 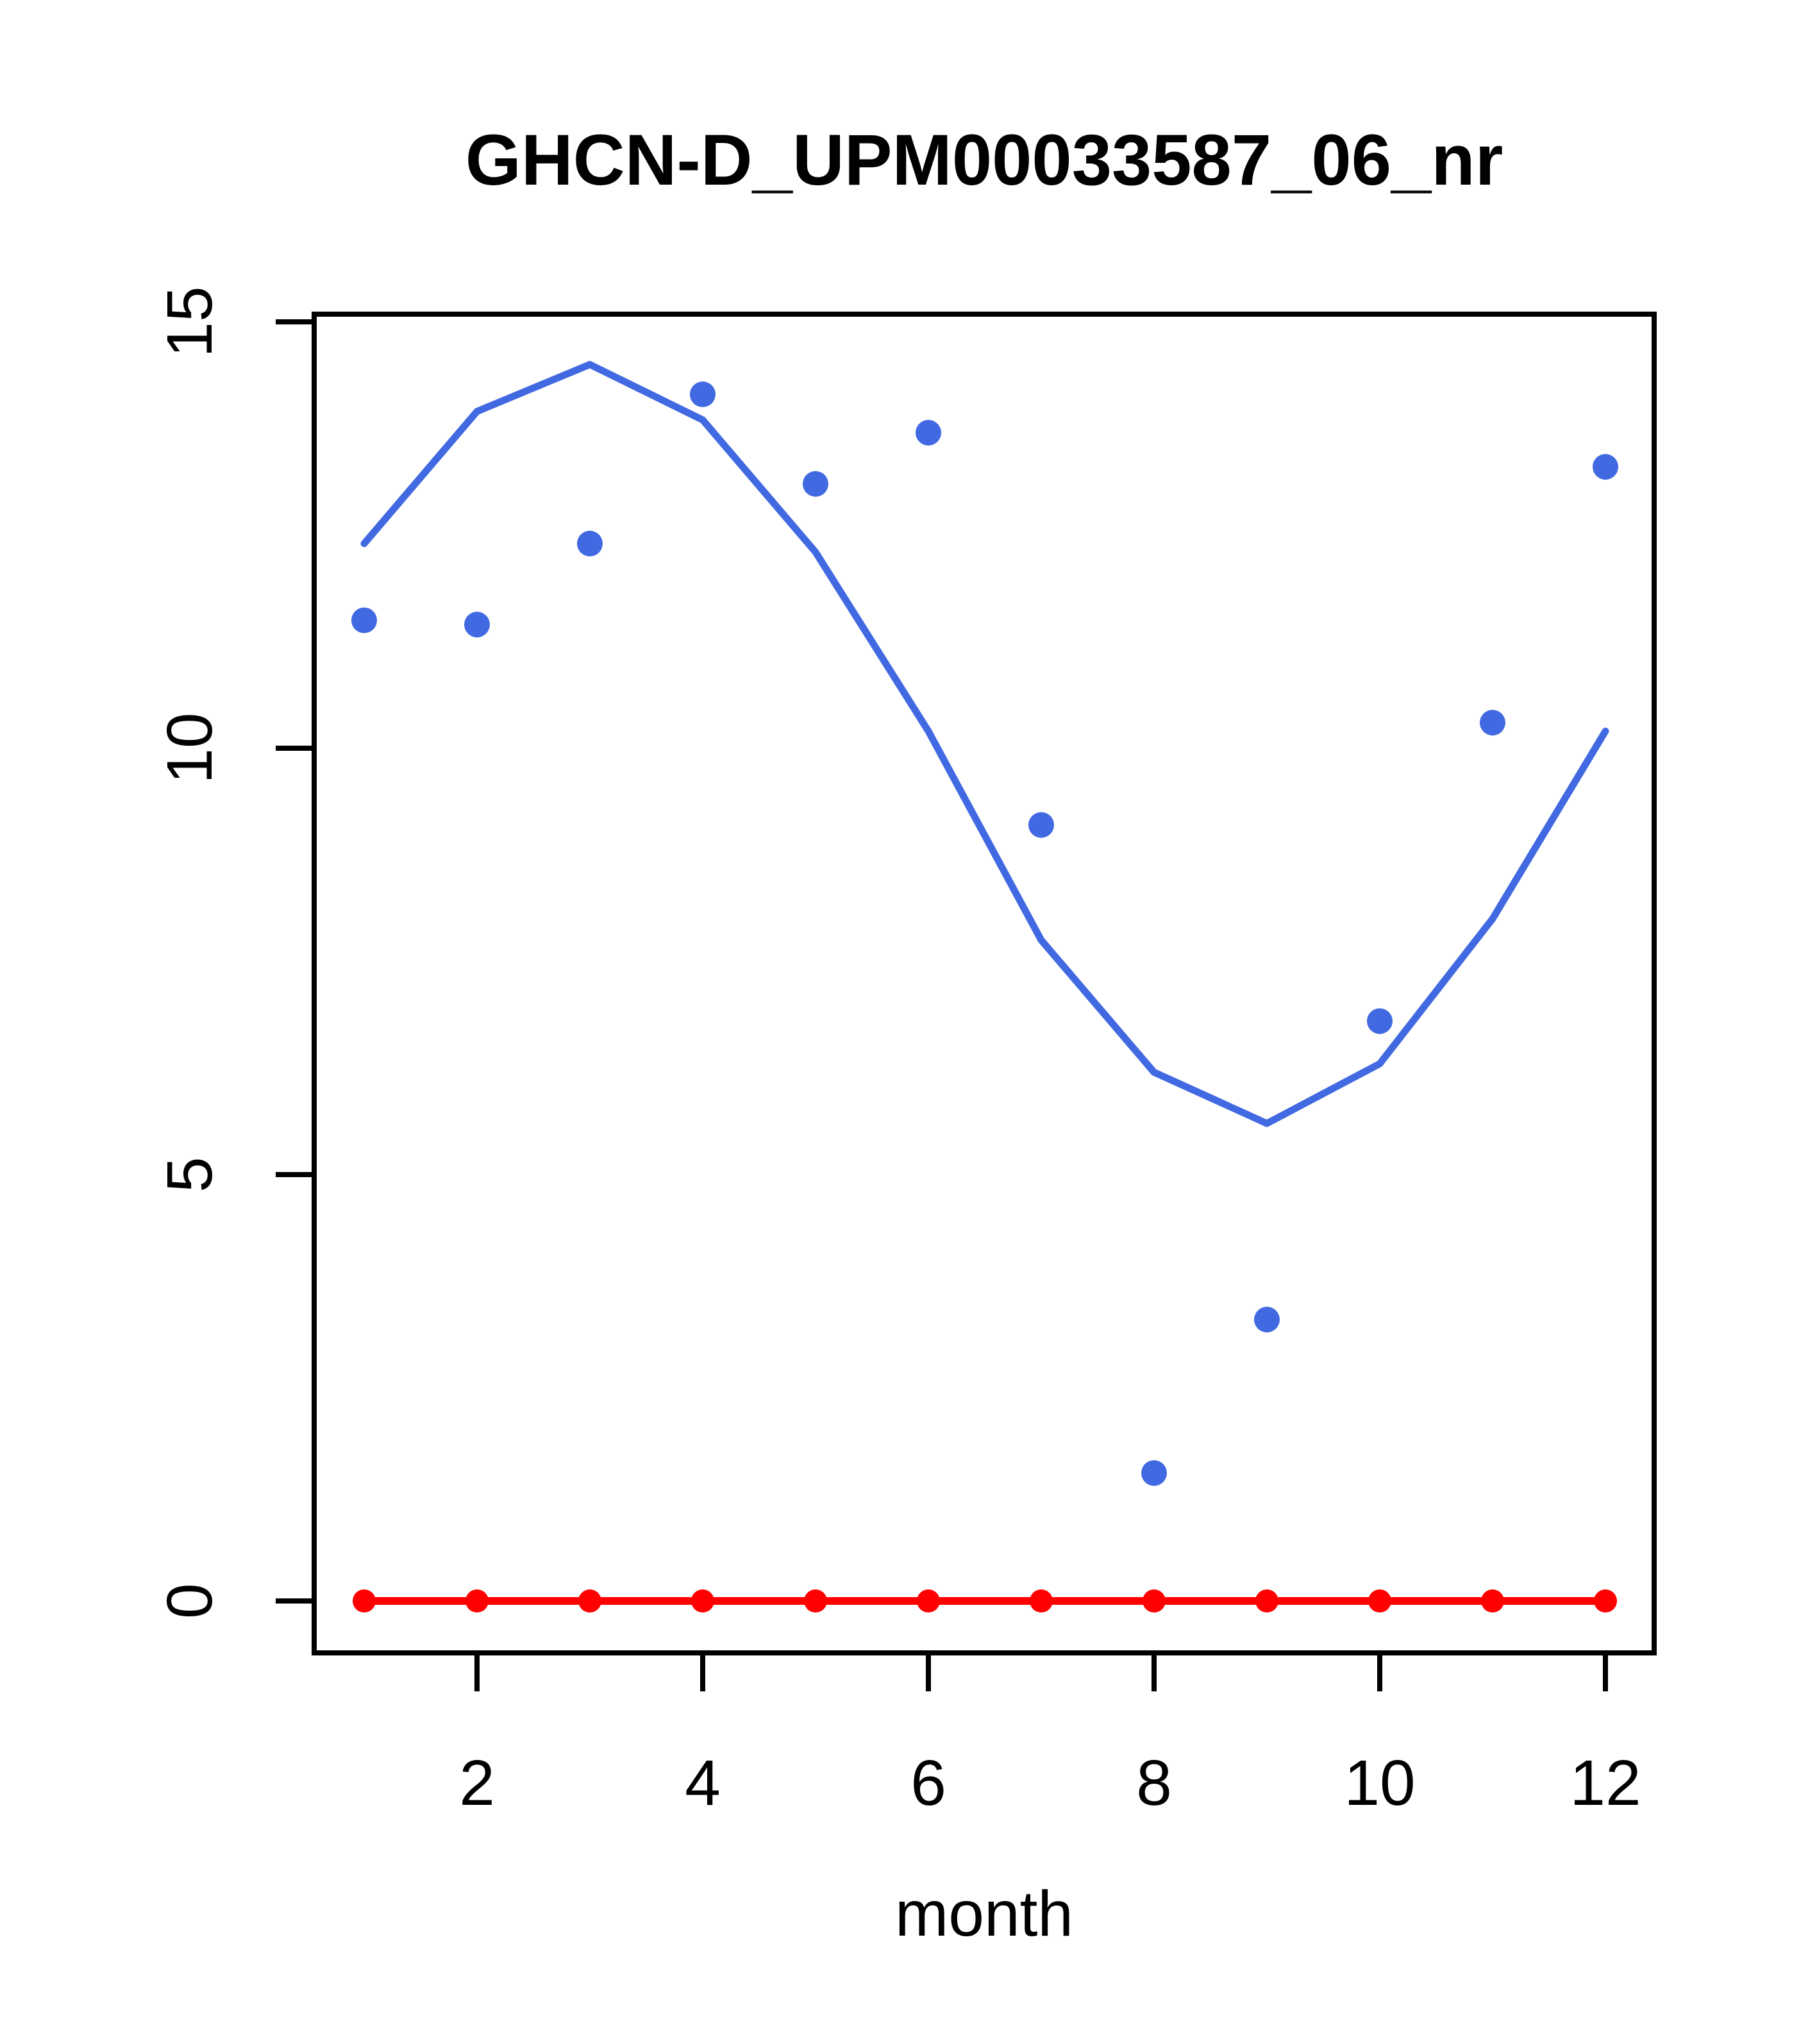 What do you see at coordinates (1379, 1601) in the screenshot?
I see `zero-baseline-point-m10` at bounding box center [1379, 1601].